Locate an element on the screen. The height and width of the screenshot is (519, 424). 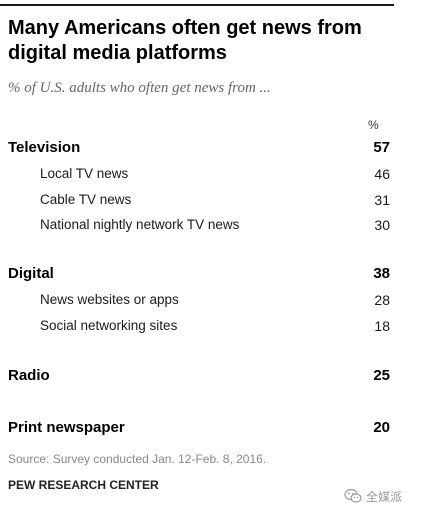
subcategory-value: 46 is located at coordinates (382, 174).